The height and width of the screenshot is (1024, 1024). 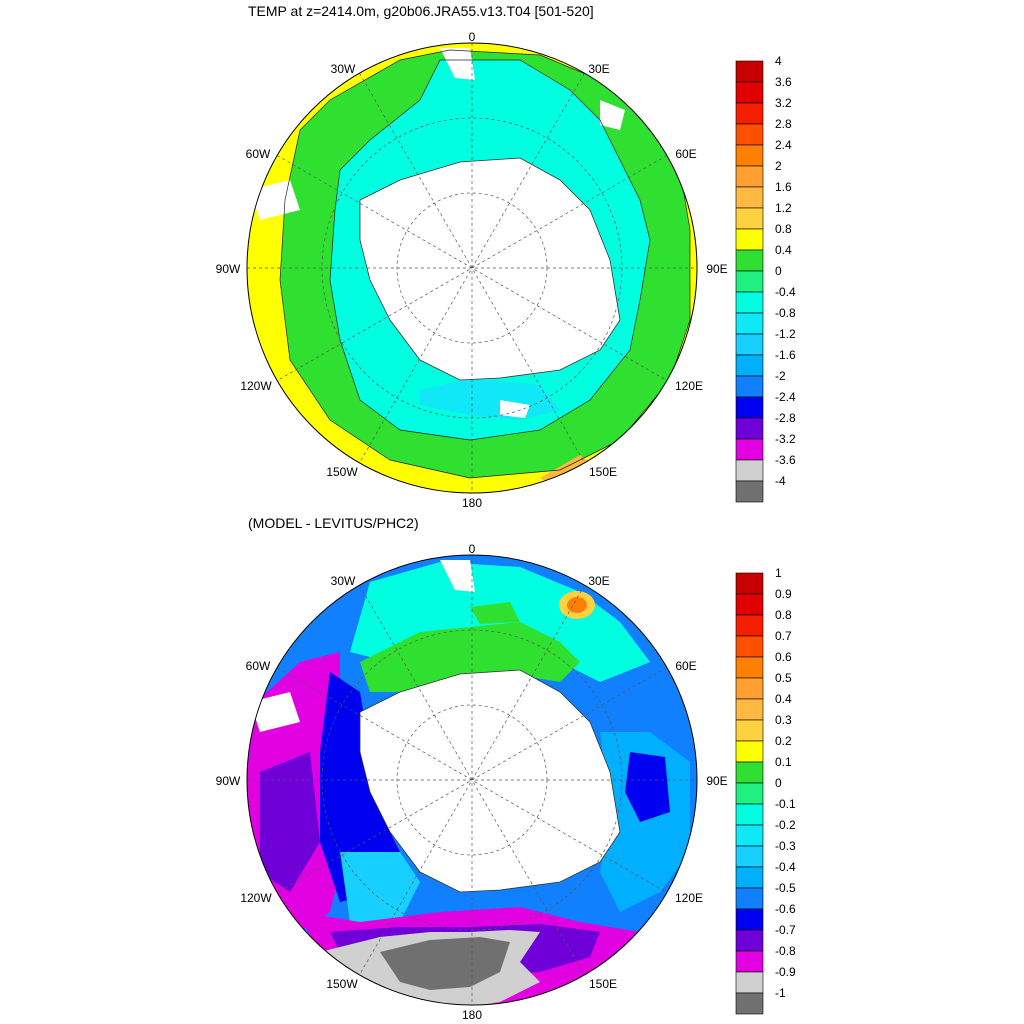 What do you see at coordinates (783, 762) in the screenshot?
I see `colorbar-label: 0.1` at bounding box center [783, 762].